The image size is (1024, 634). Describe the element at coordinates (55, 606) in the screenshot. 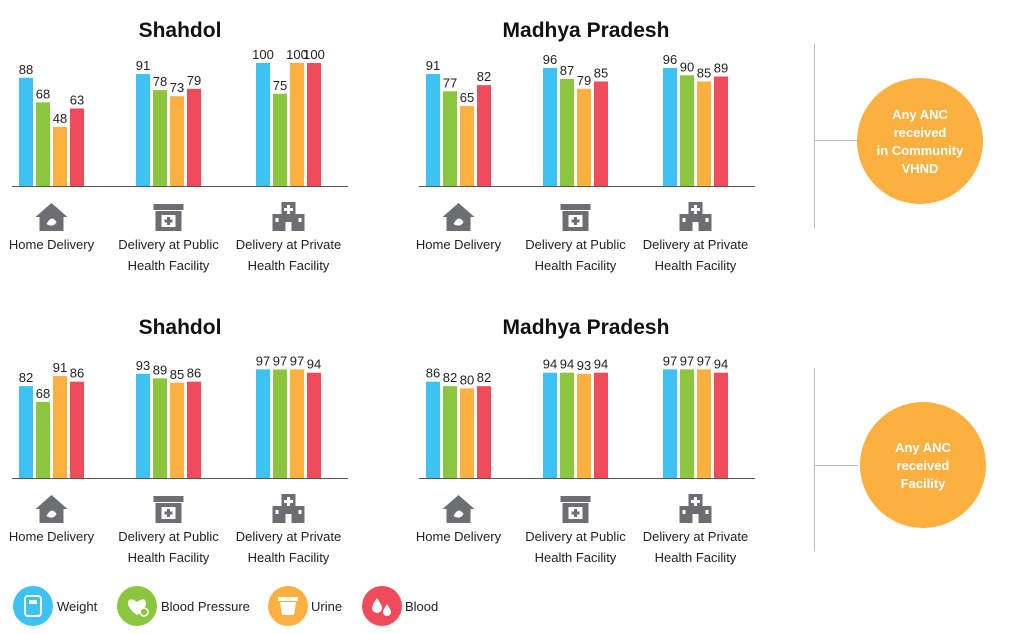

I see `legend-item: Weight` at that location.